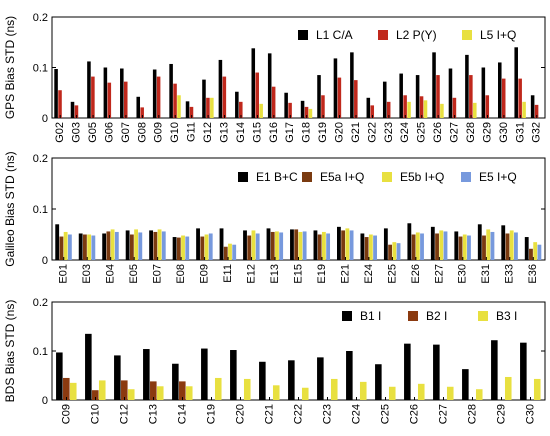  What do you see at coordinates (370, 316) in the screenshot?
I see `legend-label: B1 I` at bounding box center [370, 316].